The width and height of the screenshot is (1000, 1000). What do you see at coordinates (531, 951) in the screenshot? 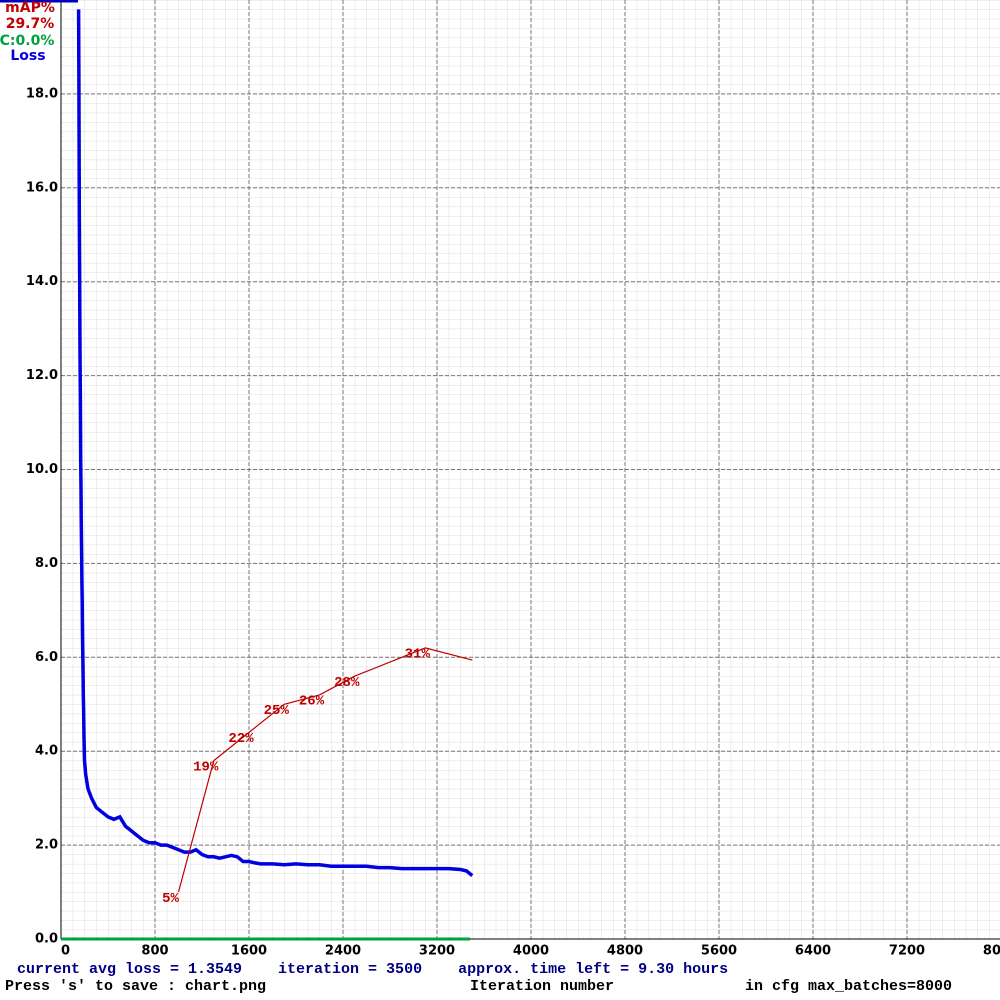
I see `x-tick-label: 4000` at bounding box center [531, 951].